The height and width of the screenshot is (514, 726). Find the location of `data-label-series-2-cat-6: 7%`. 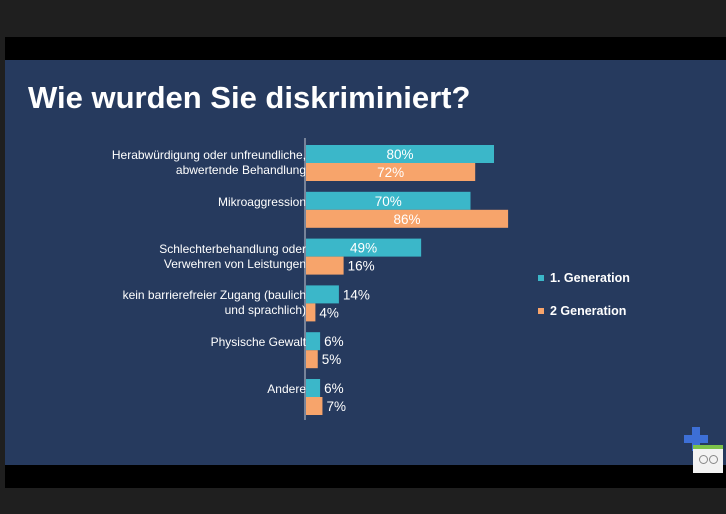

data-label-series-2-cat-6: 7% is located at coordinates (336, 406).